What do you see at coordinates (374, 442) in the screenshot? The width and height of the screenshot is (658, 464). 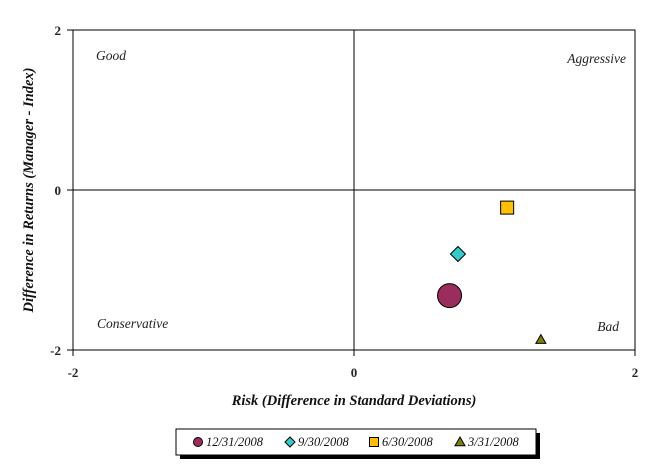 I see `legend-marker-square` at bounding box center [374, 442].